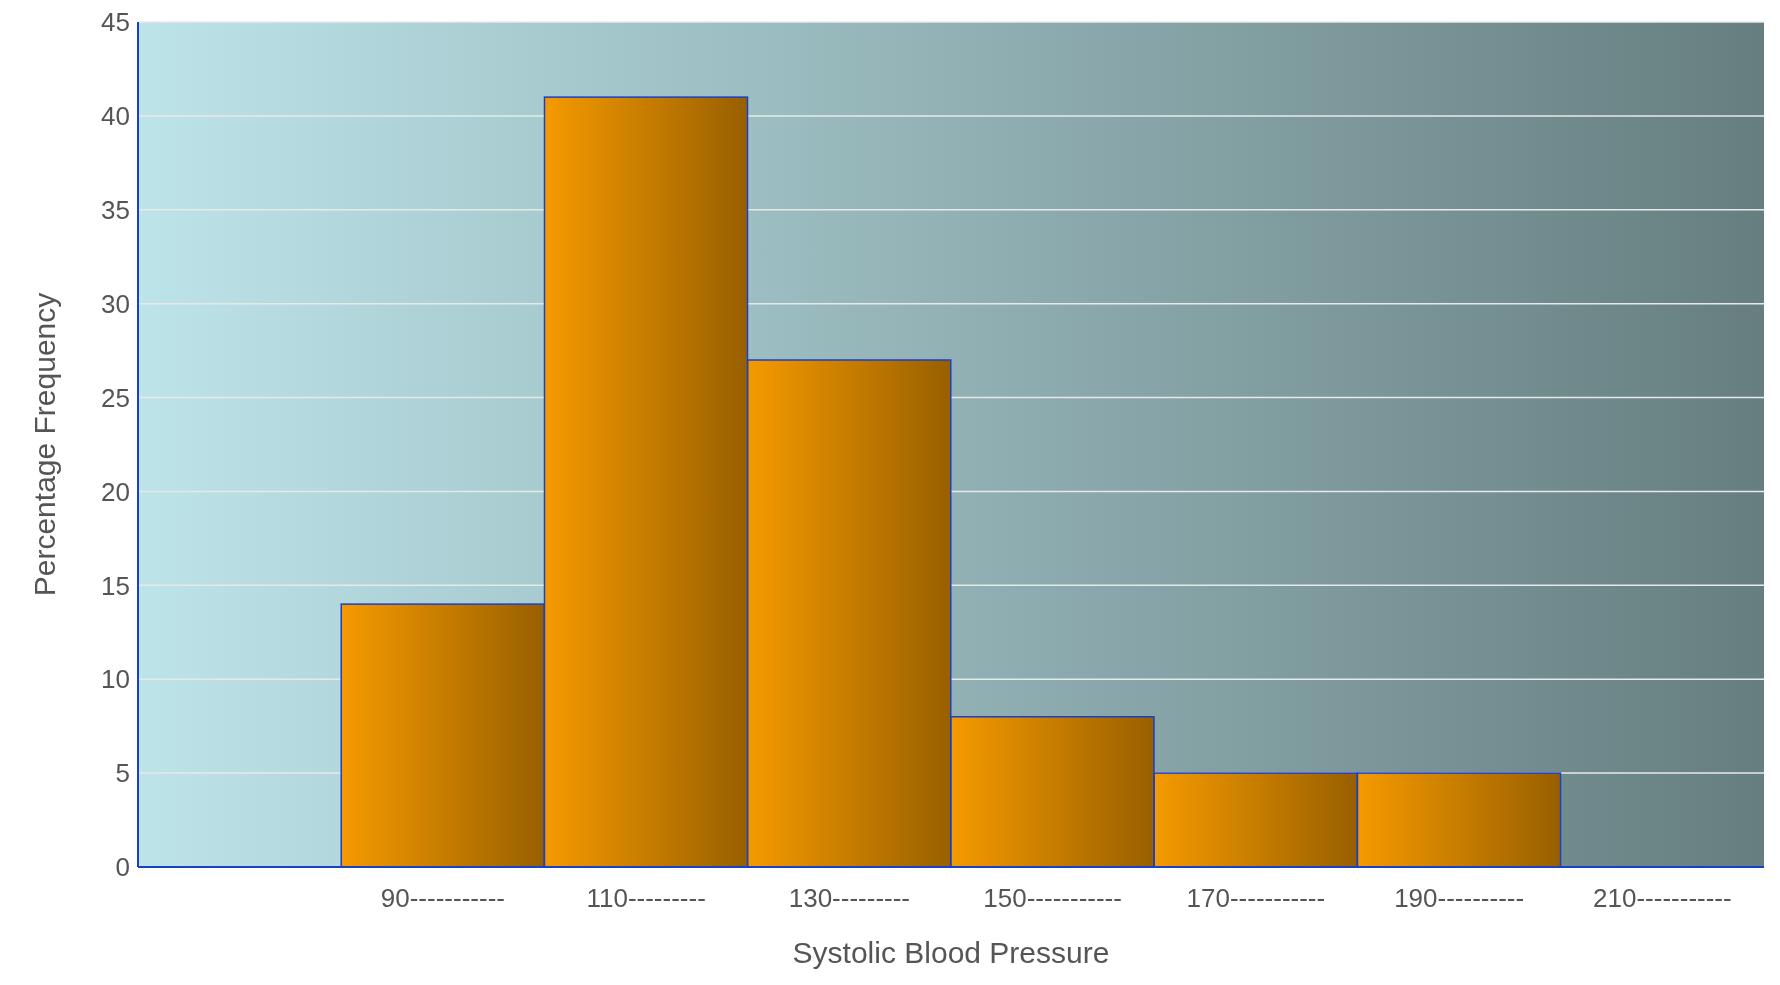 This screenshot has height=985, width=1780. I want to click on y-tick-label: 15, so click(115, 585).